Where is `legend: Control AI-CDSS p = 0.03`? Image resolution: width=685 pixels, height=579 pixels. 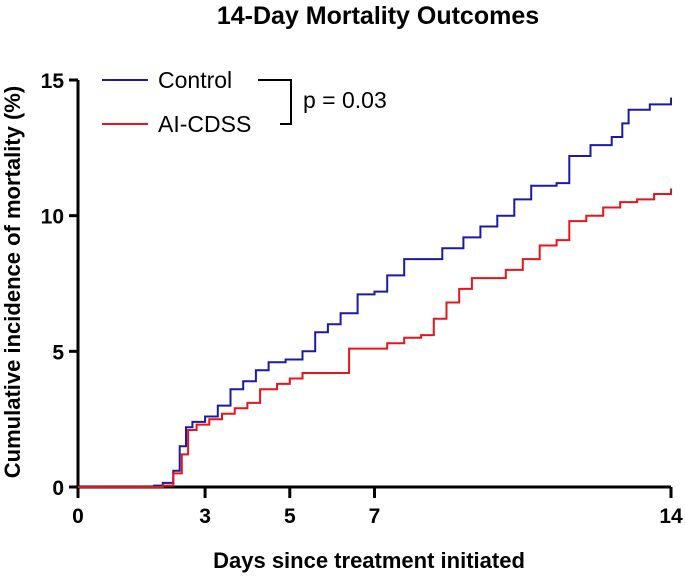 legend: Control AI-CDSS p = 0.03 is located at coordinates (244, 102).